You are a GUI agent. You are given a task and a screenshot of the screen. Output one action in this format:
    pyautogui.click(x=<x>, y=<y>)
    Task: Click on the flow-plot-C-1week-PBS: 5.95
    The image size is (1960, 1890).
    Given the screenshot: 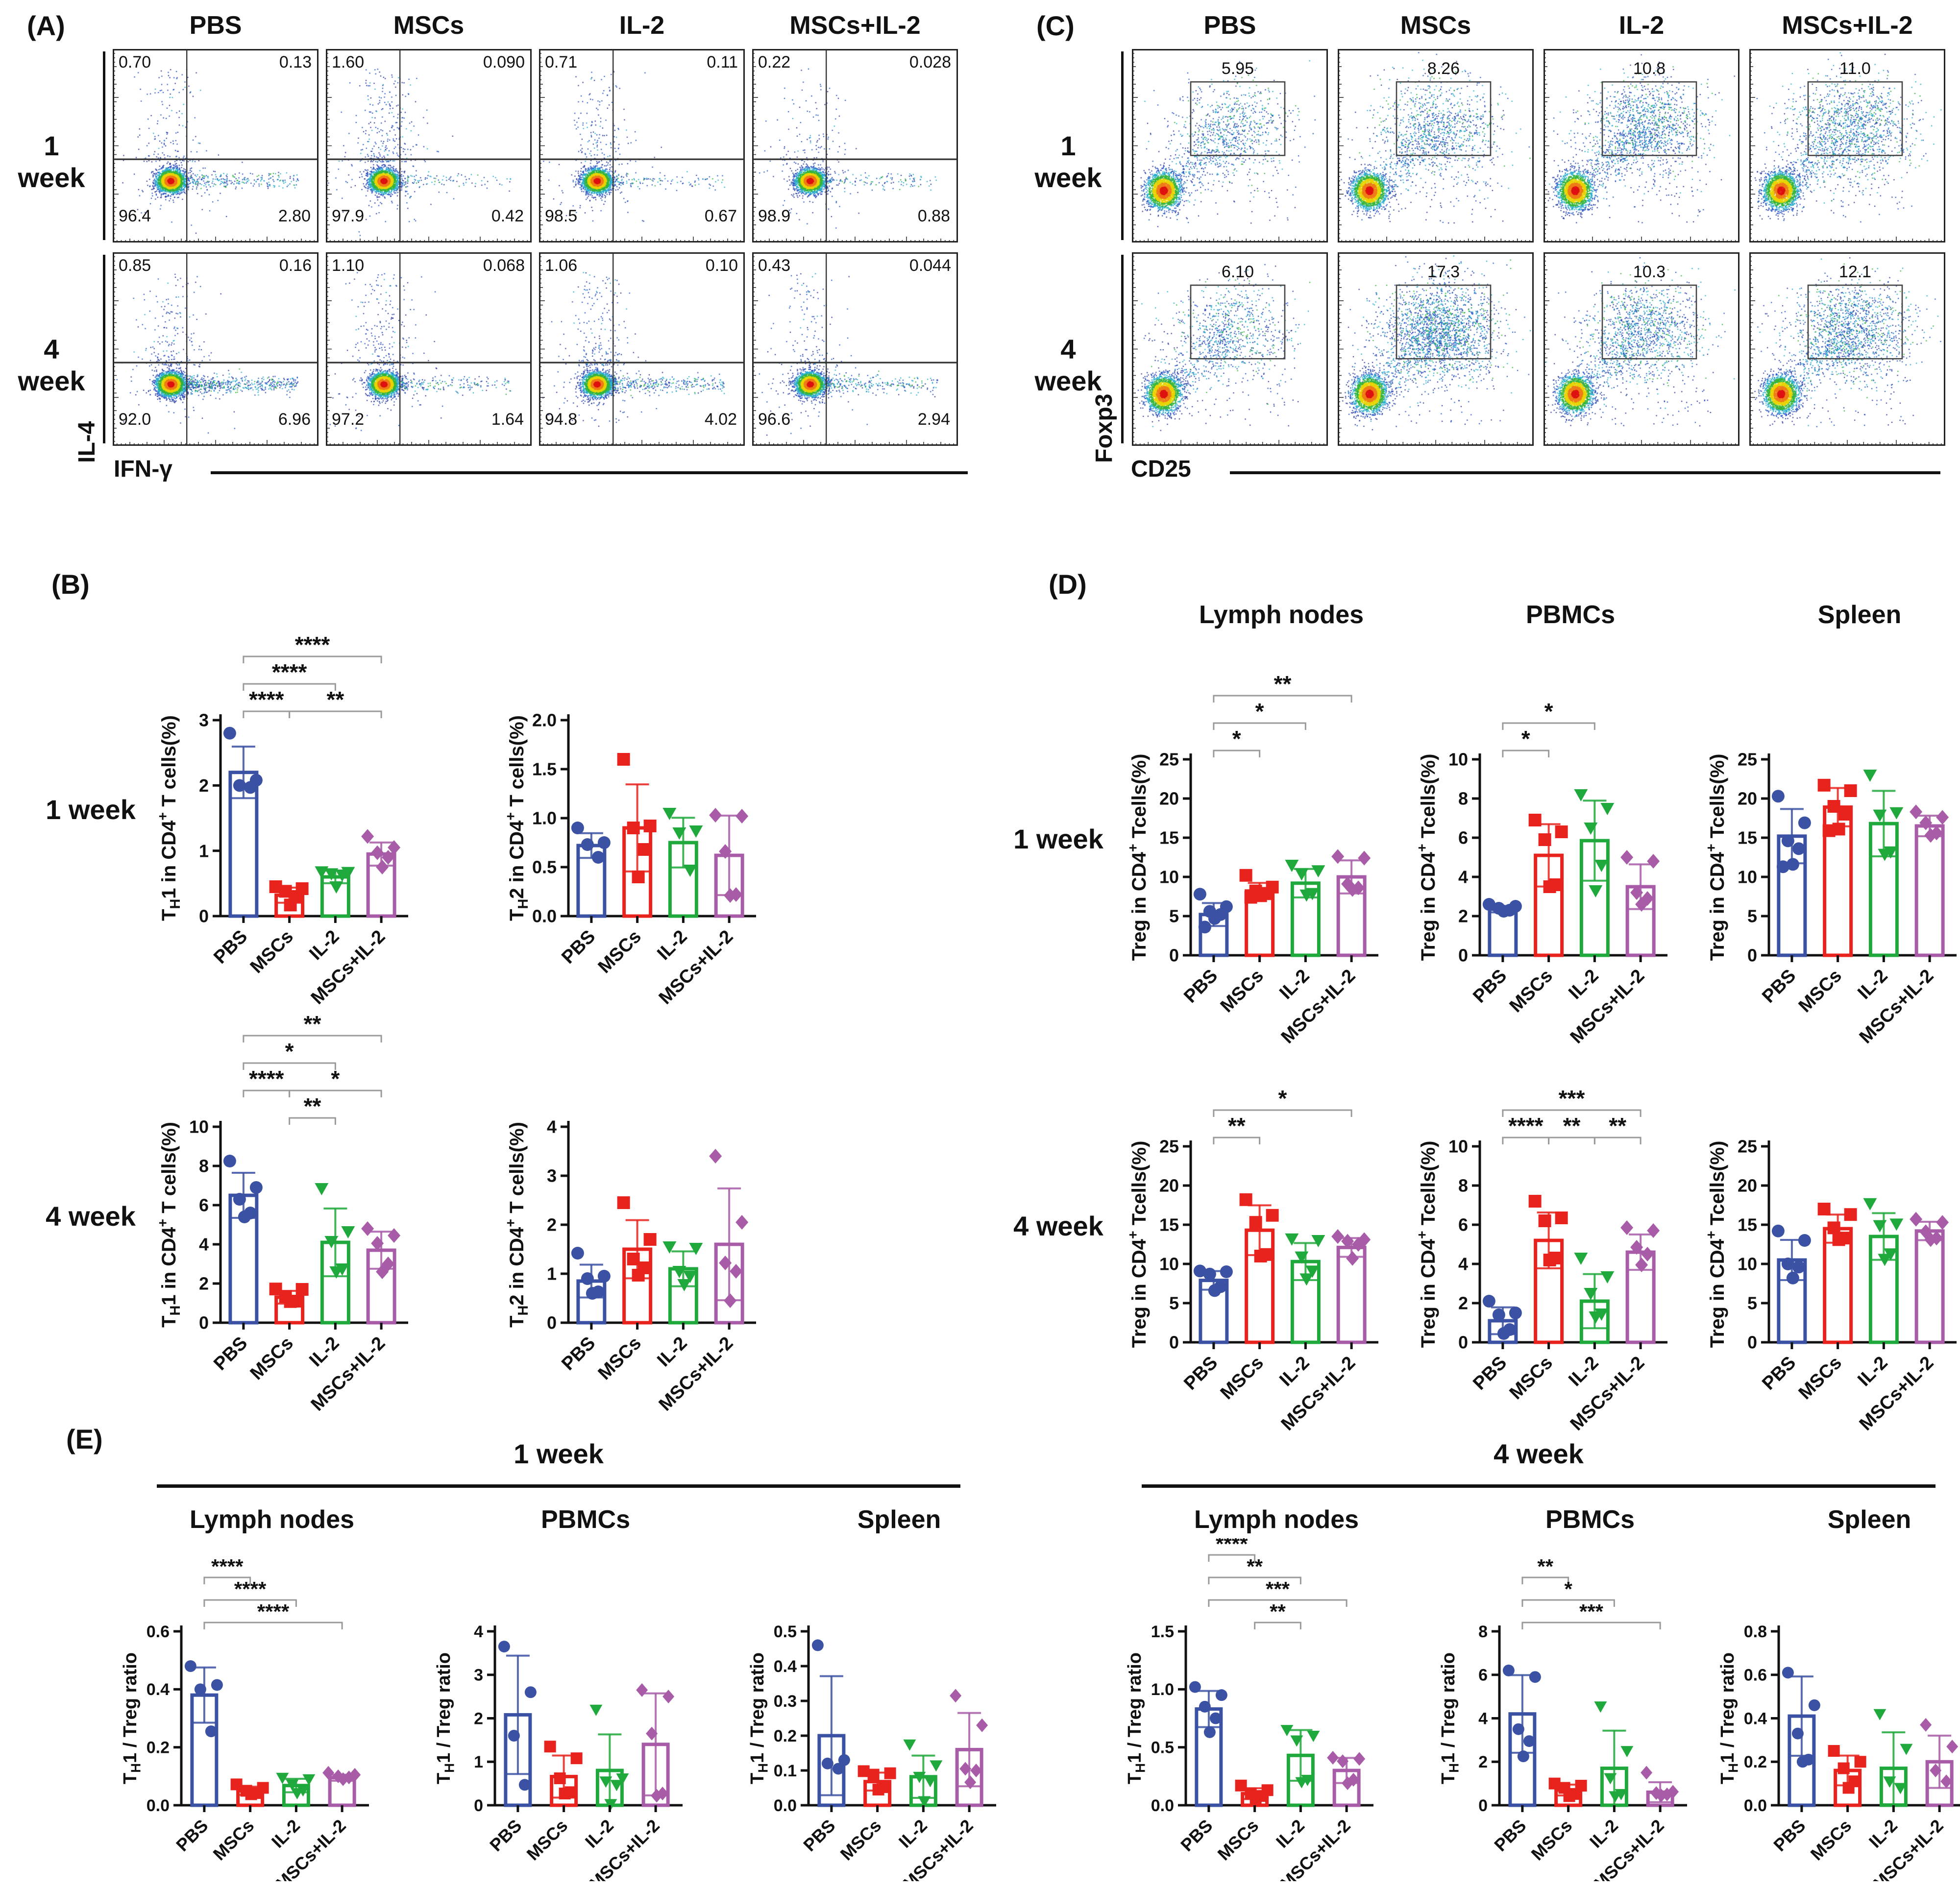 What is the action you would take?
    pyautogui.click(x=1230, y=145)
    